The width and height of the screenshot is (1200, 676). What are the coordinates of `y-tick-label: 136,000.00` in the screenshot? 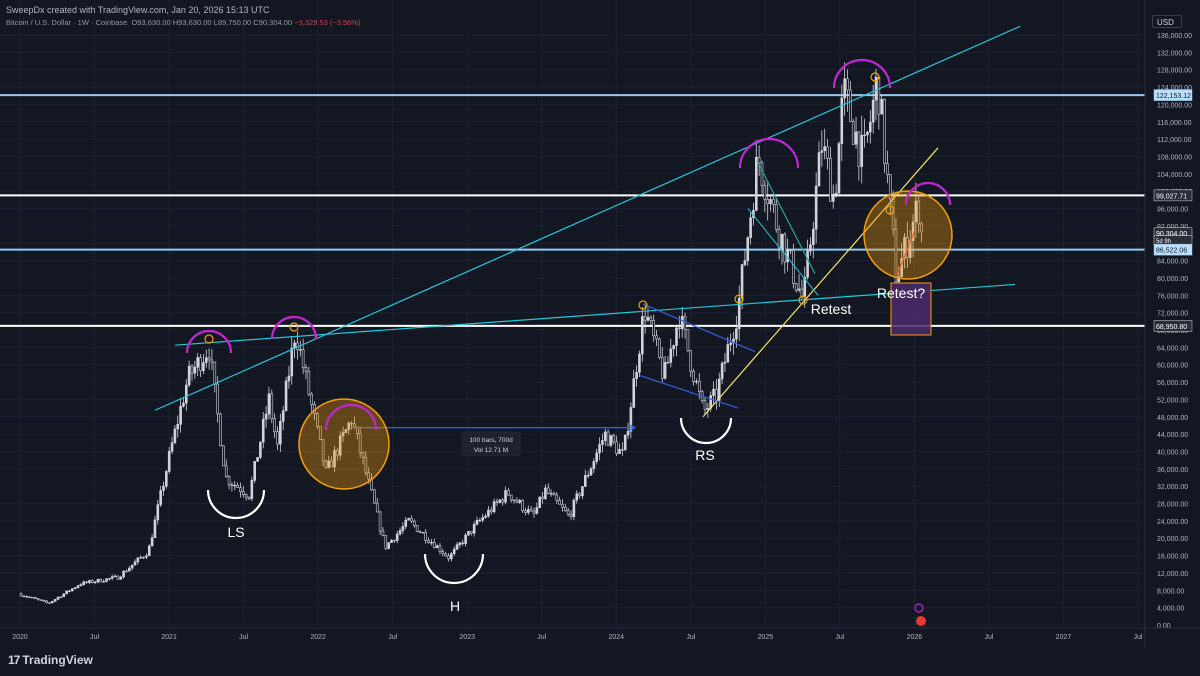 It's located at (1174, 36).